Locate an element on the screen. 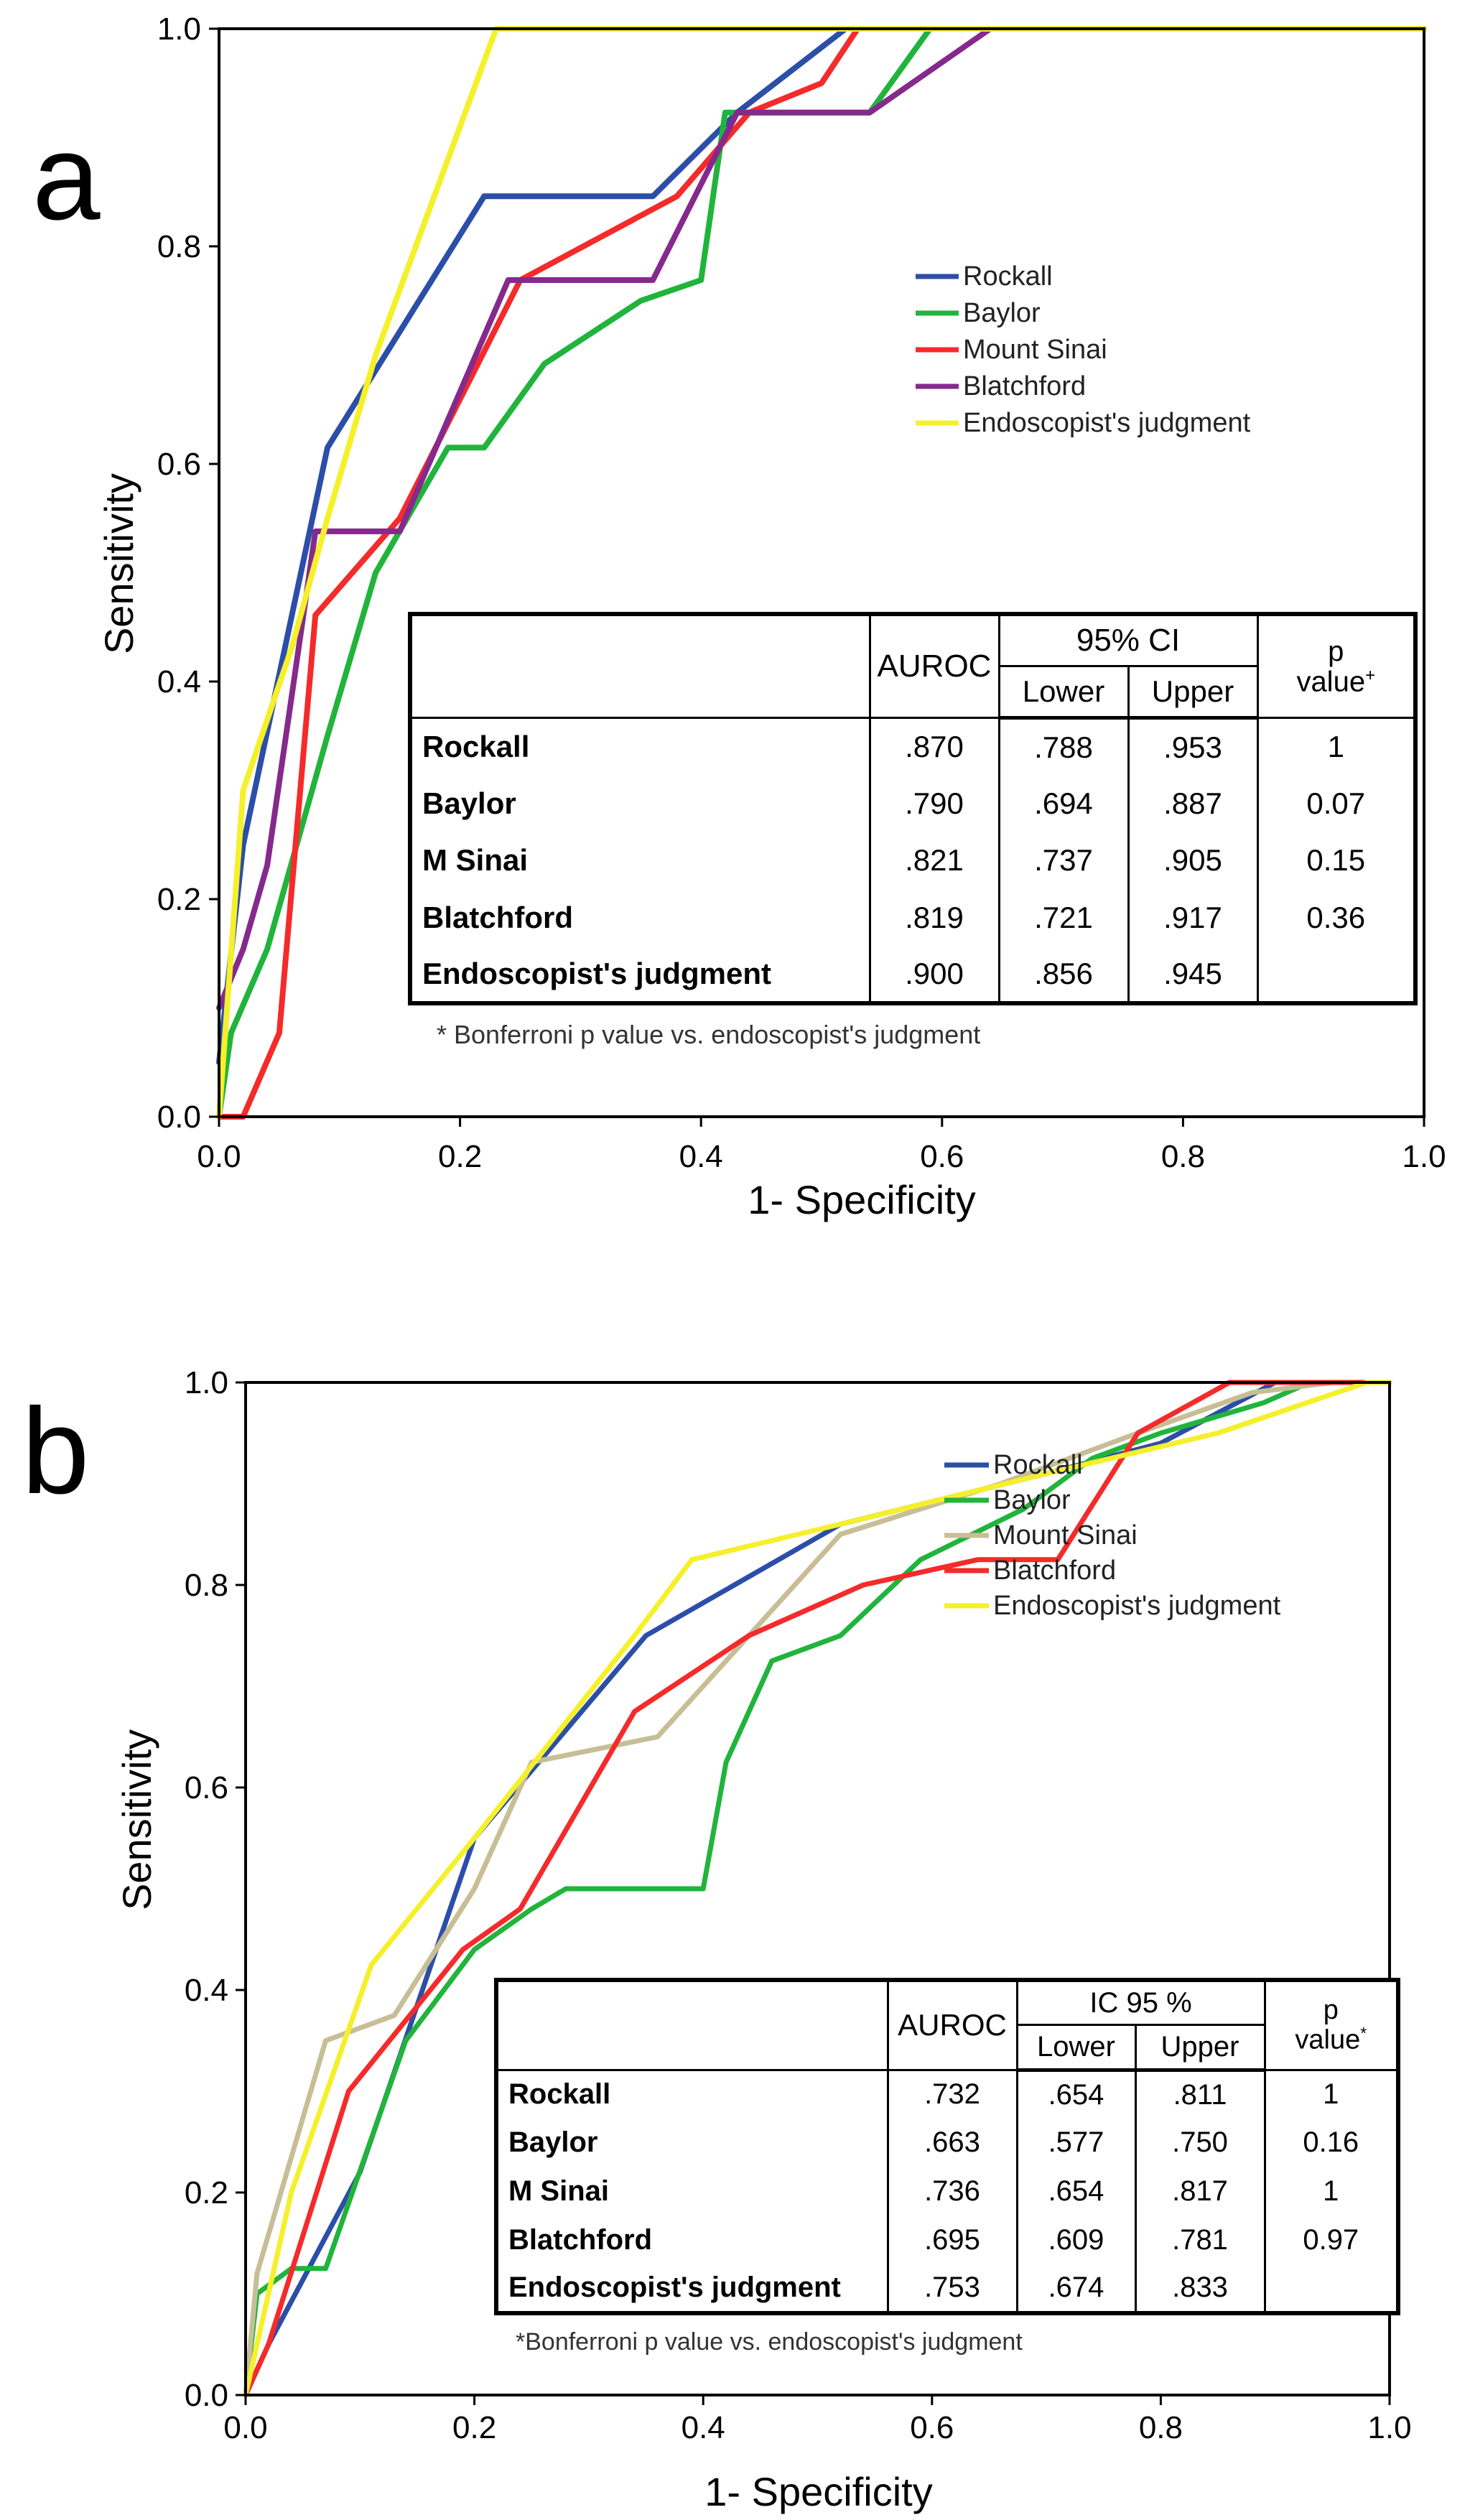 The height and width of the screenshot is (2520, 1470). row-upper: .750 is located at coordinates (1200, 2143).